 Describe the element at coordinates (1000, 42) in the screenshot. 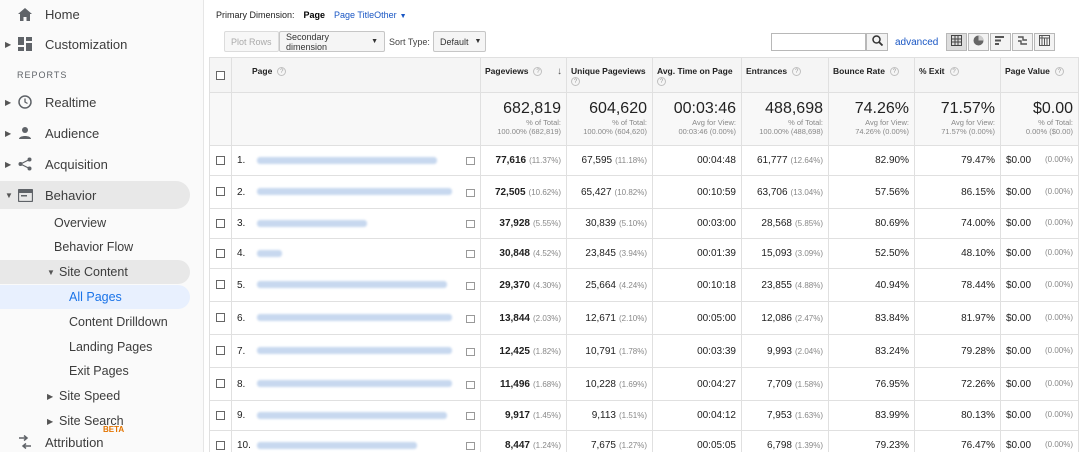

I see `view-performance-button` at that location.